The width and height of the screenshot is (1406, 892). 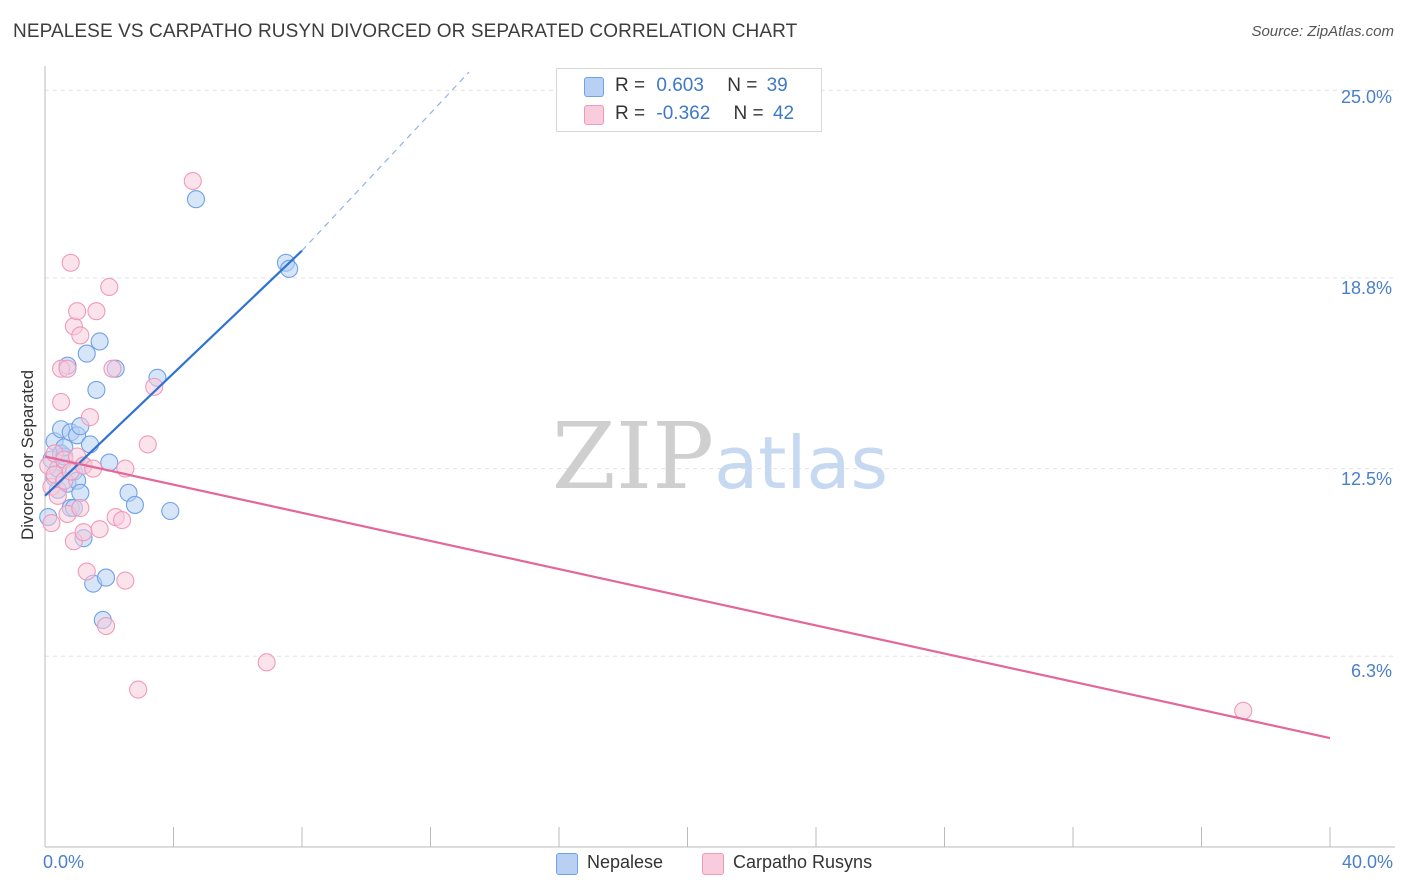 What do you see at coordinates (713, 864) in the screenshot?
I see `bottom-legend-swatch-carpatho-rusyns` at bounding box center [713, 864].